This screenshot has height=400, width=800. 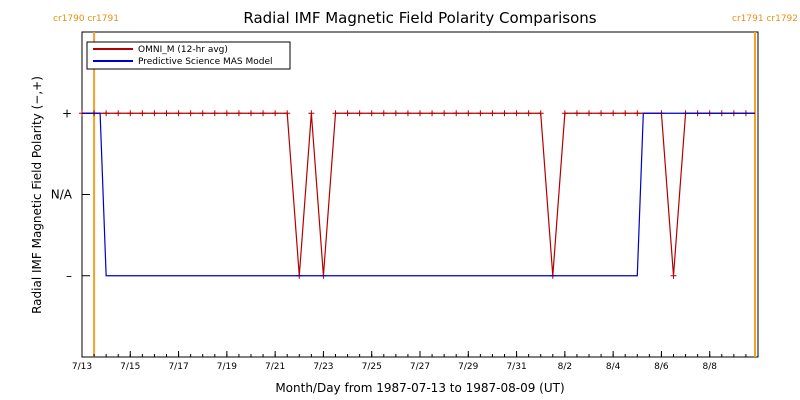 I want to click on y-tick-label: N/A, so click(x=62, y=195).